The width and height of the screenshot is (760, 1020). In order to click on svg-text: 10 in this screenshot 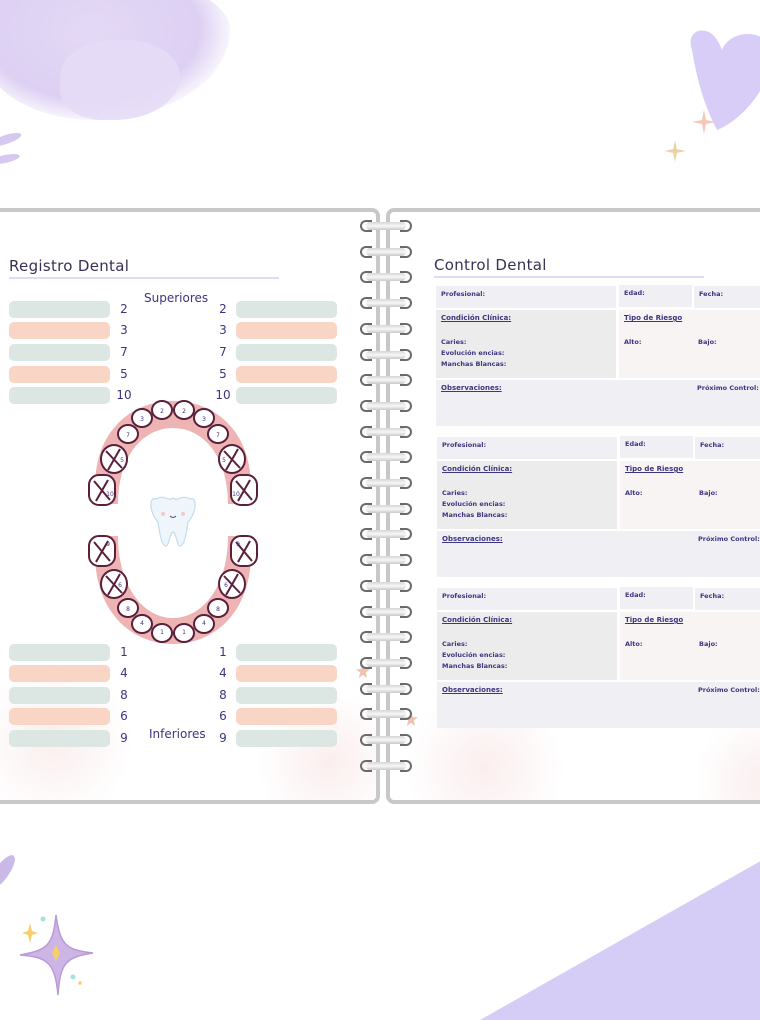, I will do `click(236, 494)`.